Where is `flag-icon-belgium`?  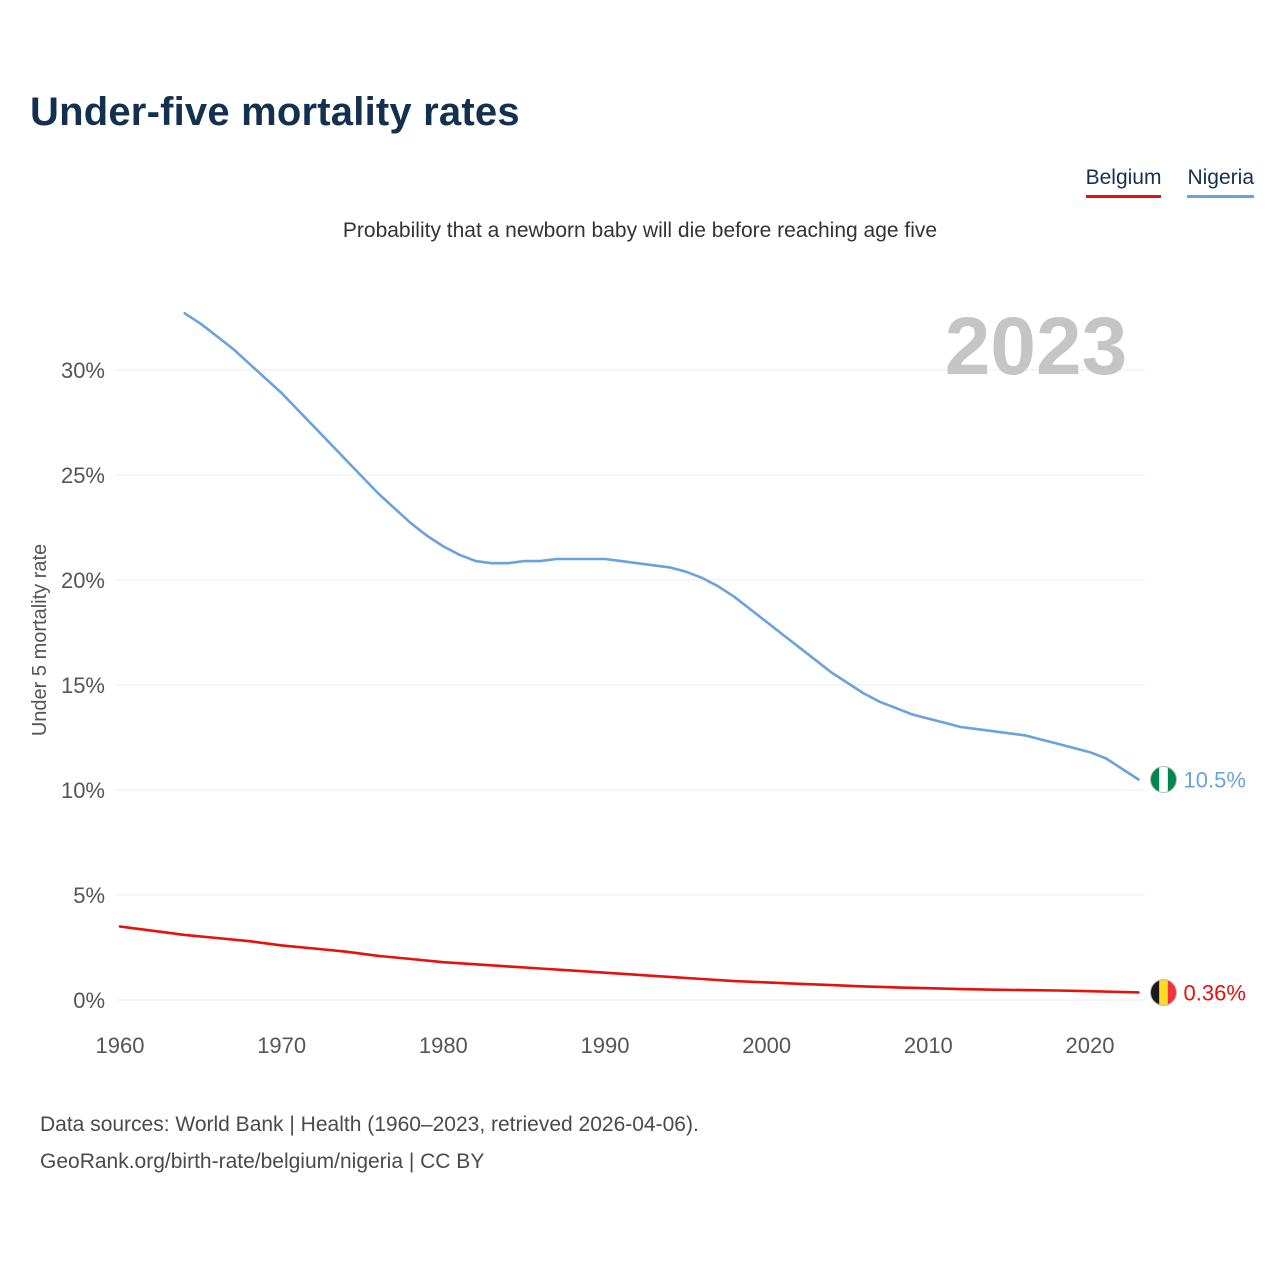 flag-icon-belgium is located at coordinates (1163, 992).